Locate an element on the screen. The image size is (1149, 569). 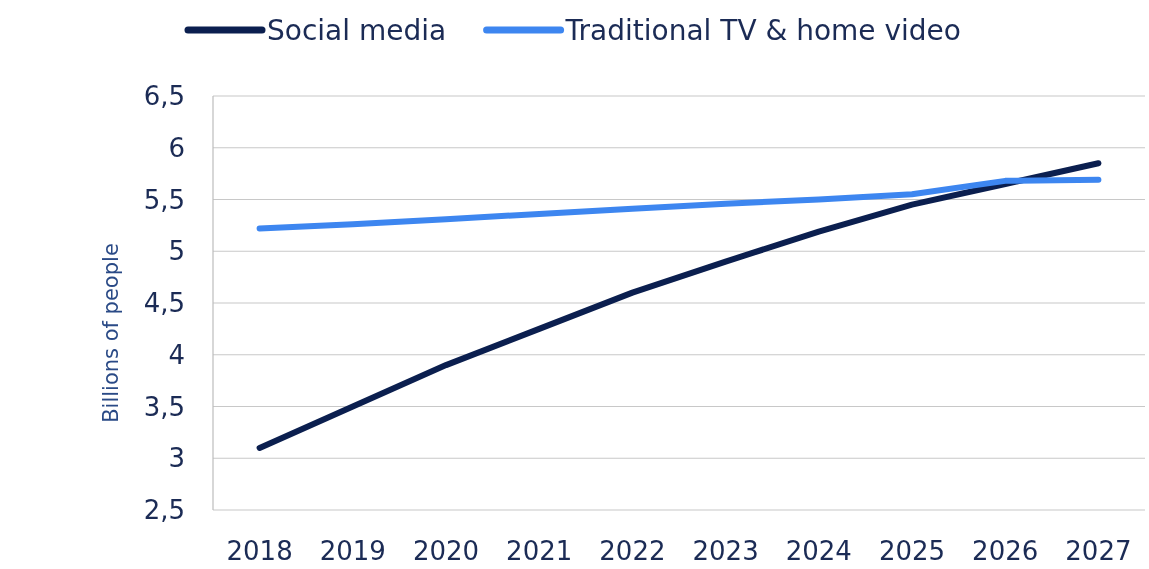
y-tick-label: 6,5 is located at coordinates (164, 96).